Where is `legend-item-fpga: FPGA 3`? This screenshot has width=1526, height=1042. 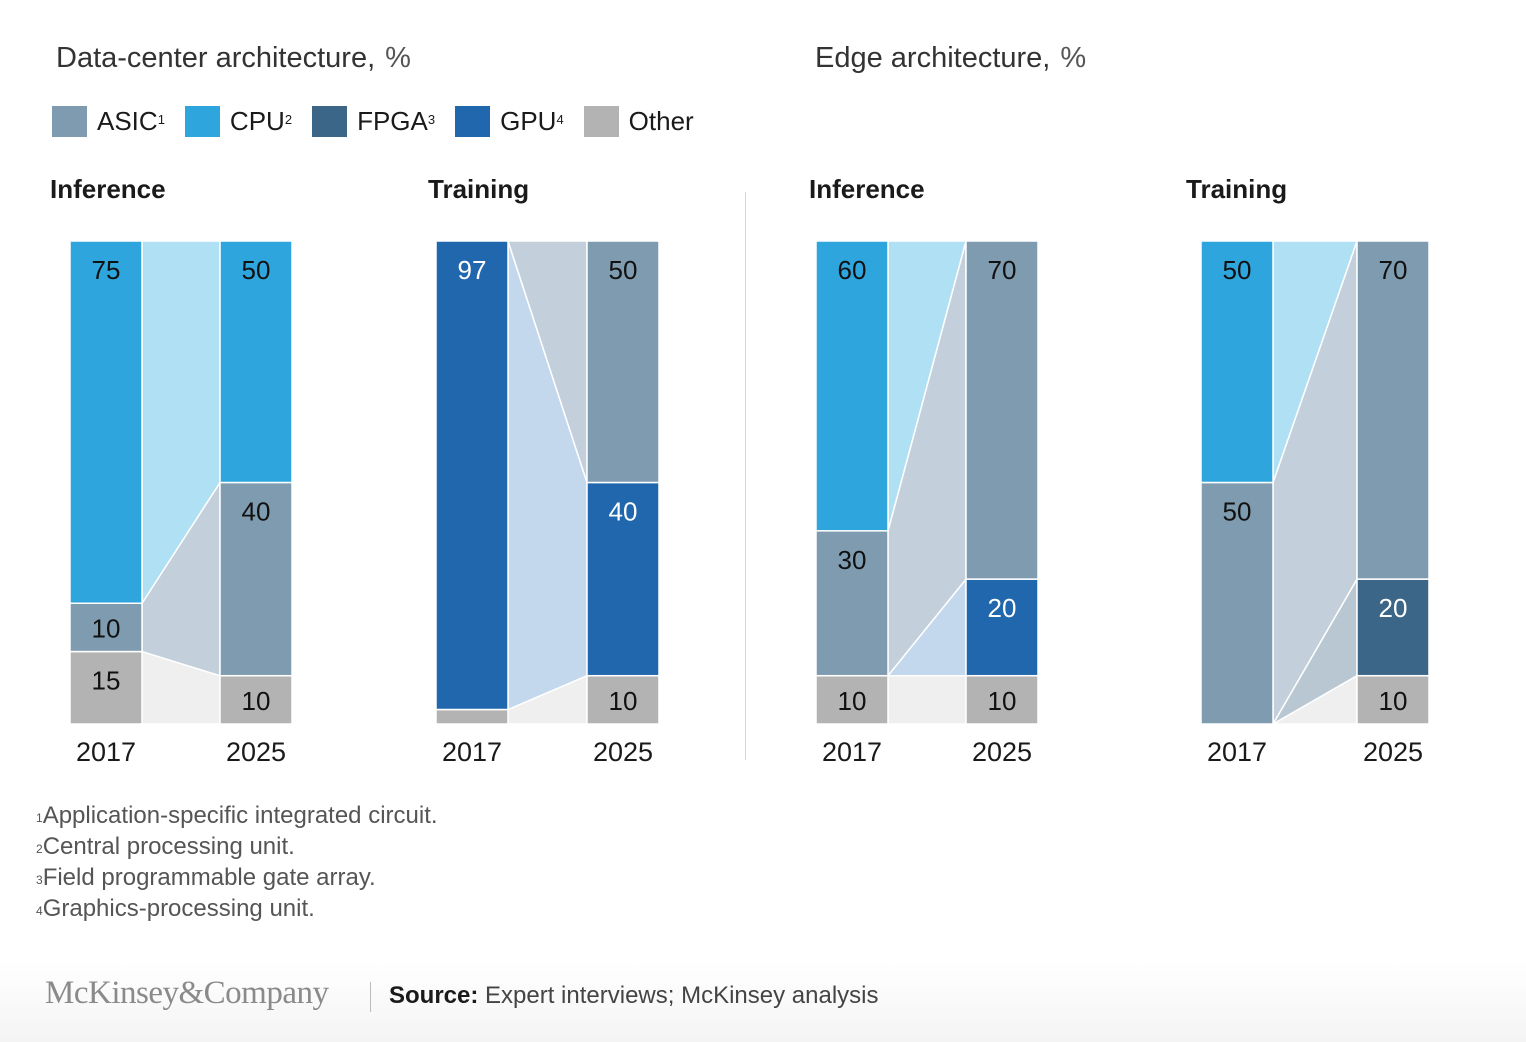
legend-item-fpga: FPGA 3 is located at coordinates (373, 121).